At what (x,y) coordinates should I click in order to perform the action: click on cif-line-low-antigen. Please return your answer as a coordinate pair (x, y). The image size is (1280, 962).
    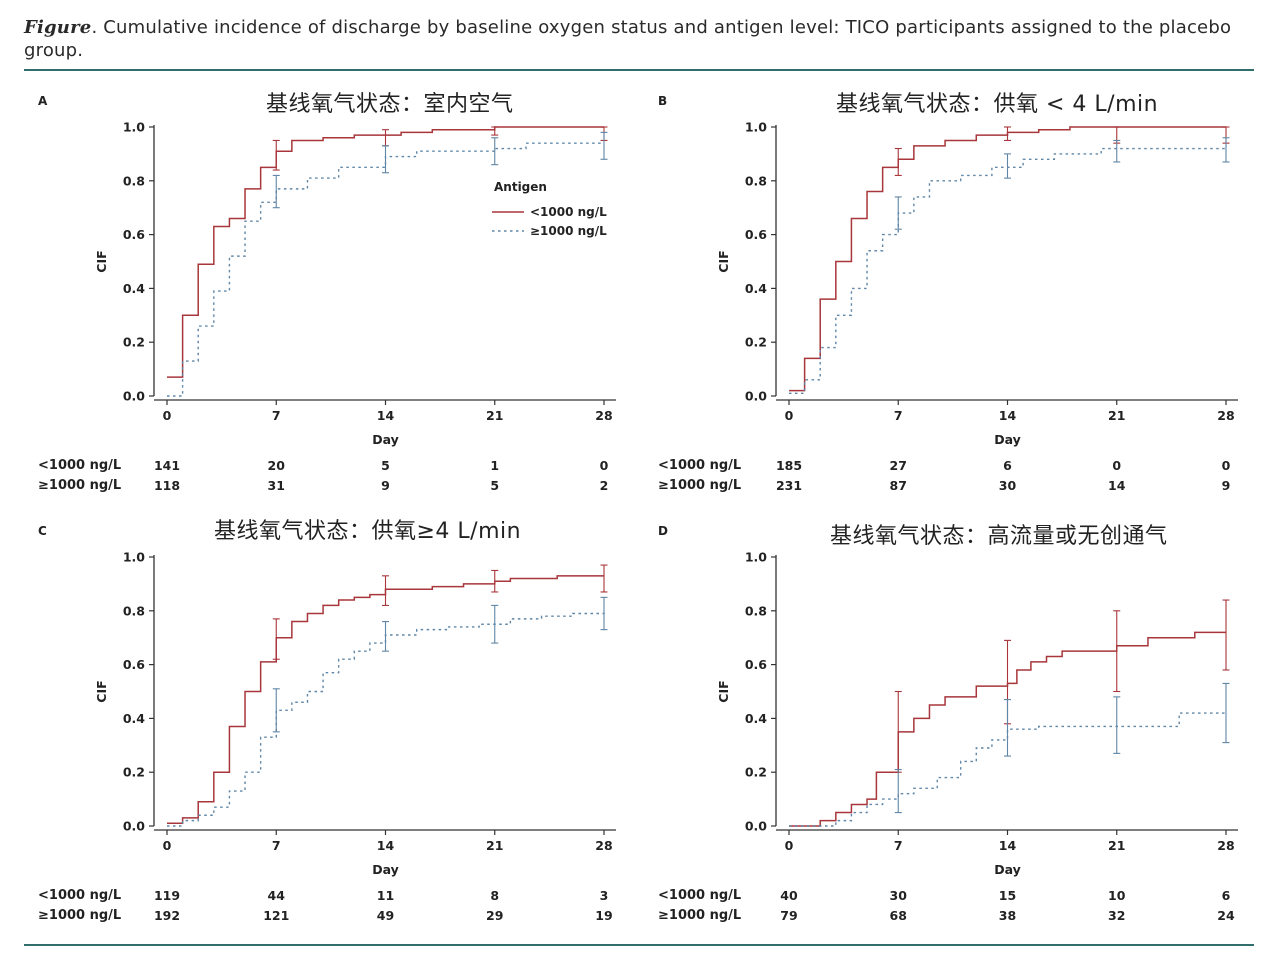
    Looking at the image, I should click on (385, 700).